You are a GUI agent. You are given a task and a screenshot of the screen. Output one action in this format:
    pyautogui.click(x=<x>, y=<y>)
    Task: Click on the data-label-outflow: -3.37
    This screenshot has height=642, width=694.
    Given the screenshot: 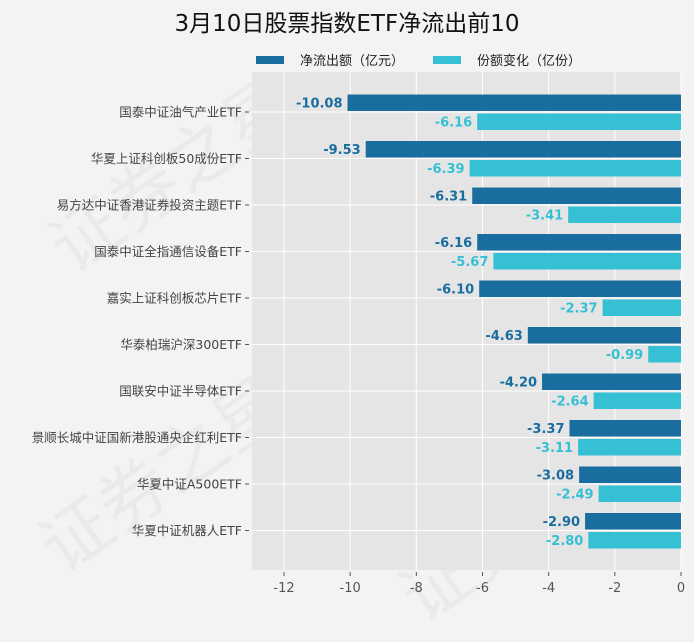 What is the action you would take?
    pyautogui.click(x=545, y=429)
    